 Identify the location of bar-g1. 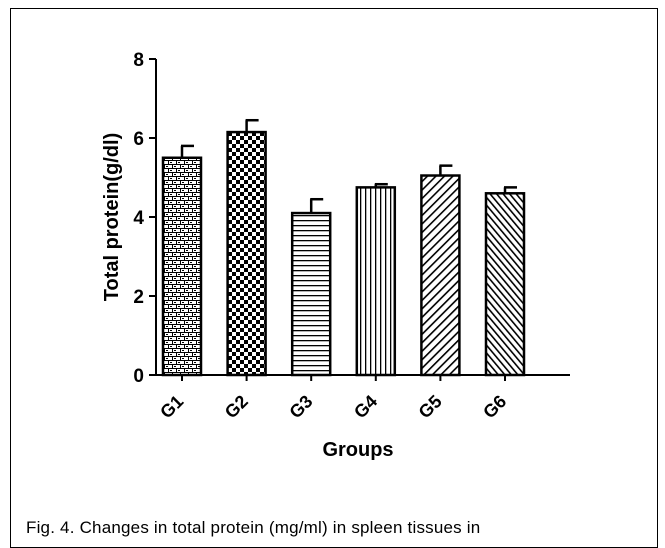
(182, 266).